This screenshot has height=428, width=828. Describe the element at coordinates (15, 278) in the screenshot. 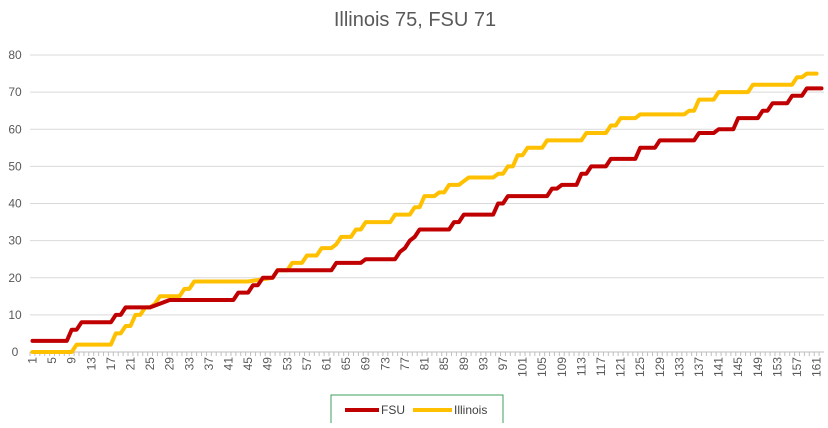

I see `y-tick-label: 20` at that location.